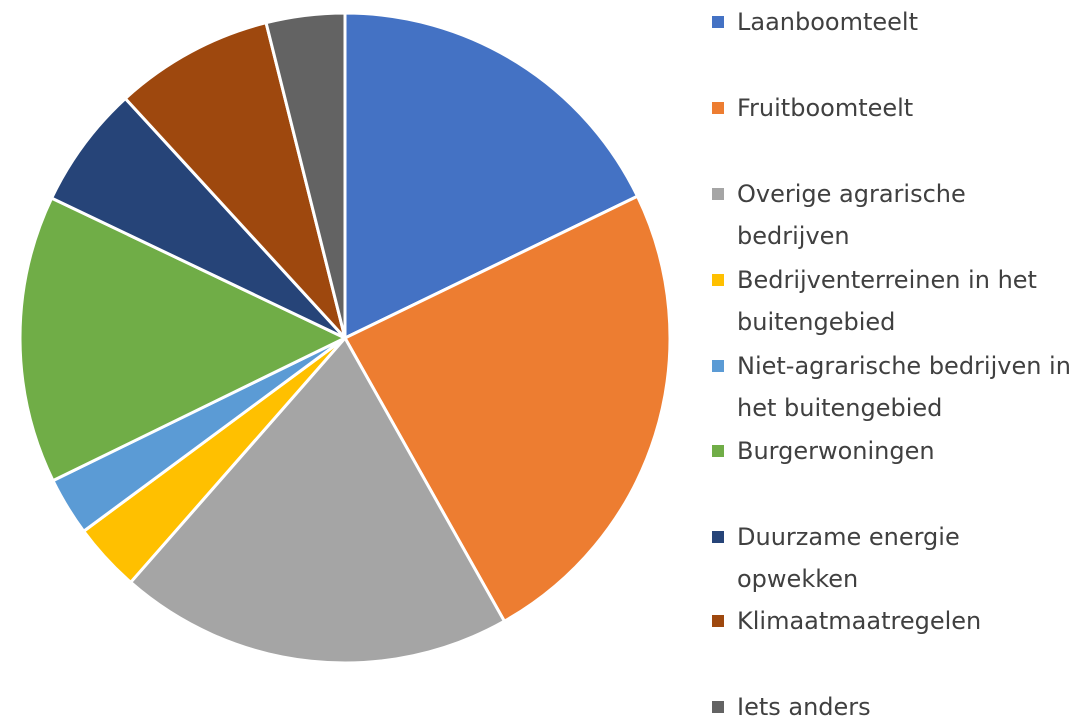 Image resolution: width=1089 pixels, height=728 pixels. I want to click on legend-item: Duurzame energie opwekken, so click(897, 558).